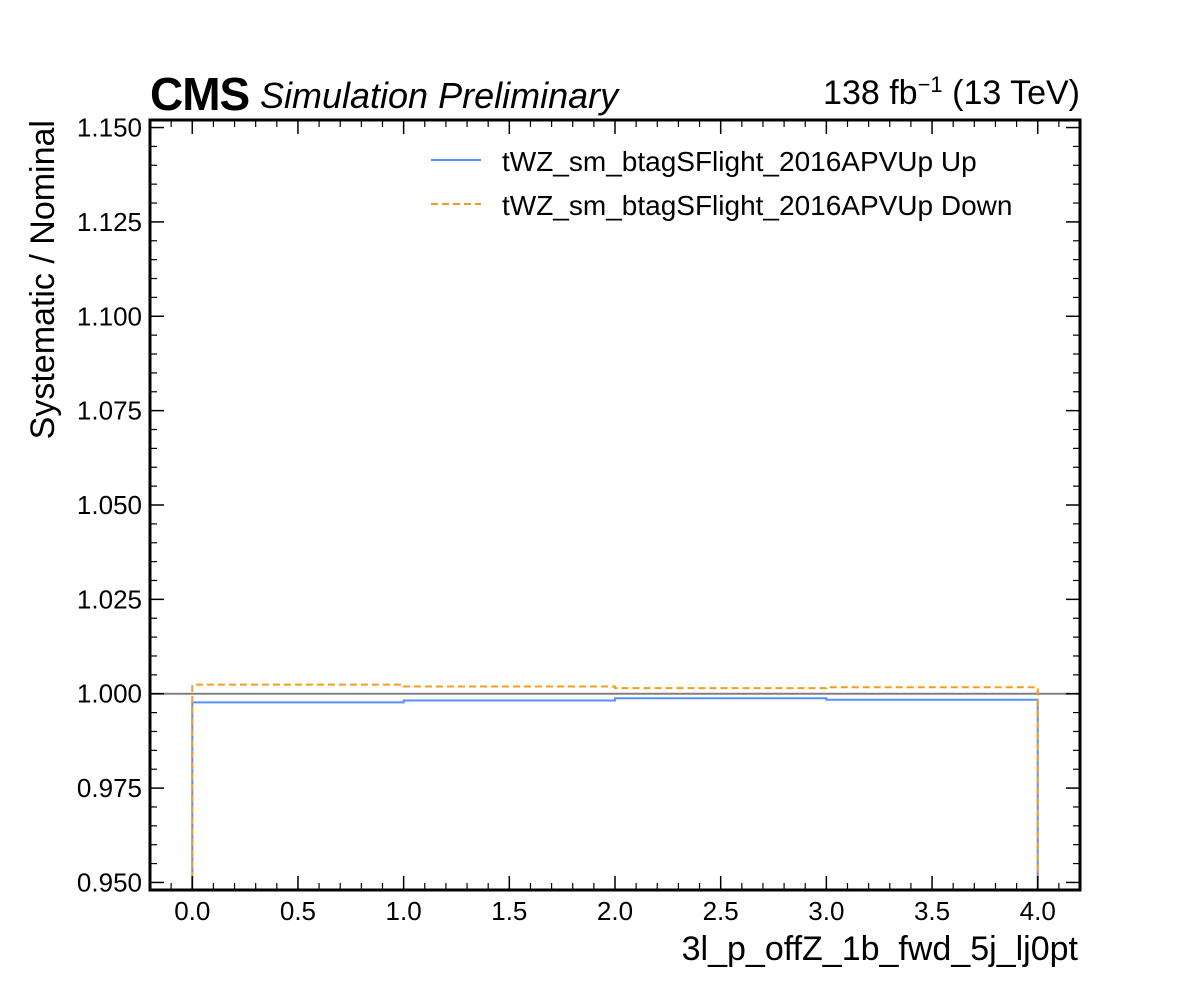 Image resolution: width=1200 pixels, height=1000 pixels. I want to click on y-tick-label: 1.000, so click(109, 694).